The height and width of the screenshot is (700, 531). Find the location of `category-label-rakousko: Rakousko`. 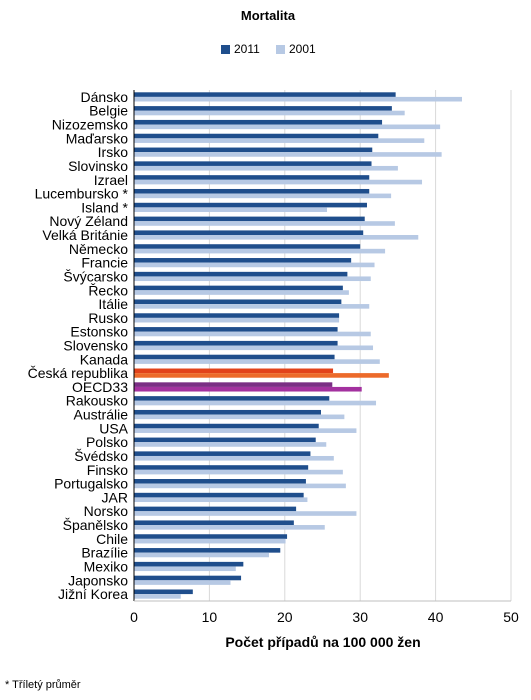

category-label-rakousko: Rakousko is located at coordinates (97, 401).